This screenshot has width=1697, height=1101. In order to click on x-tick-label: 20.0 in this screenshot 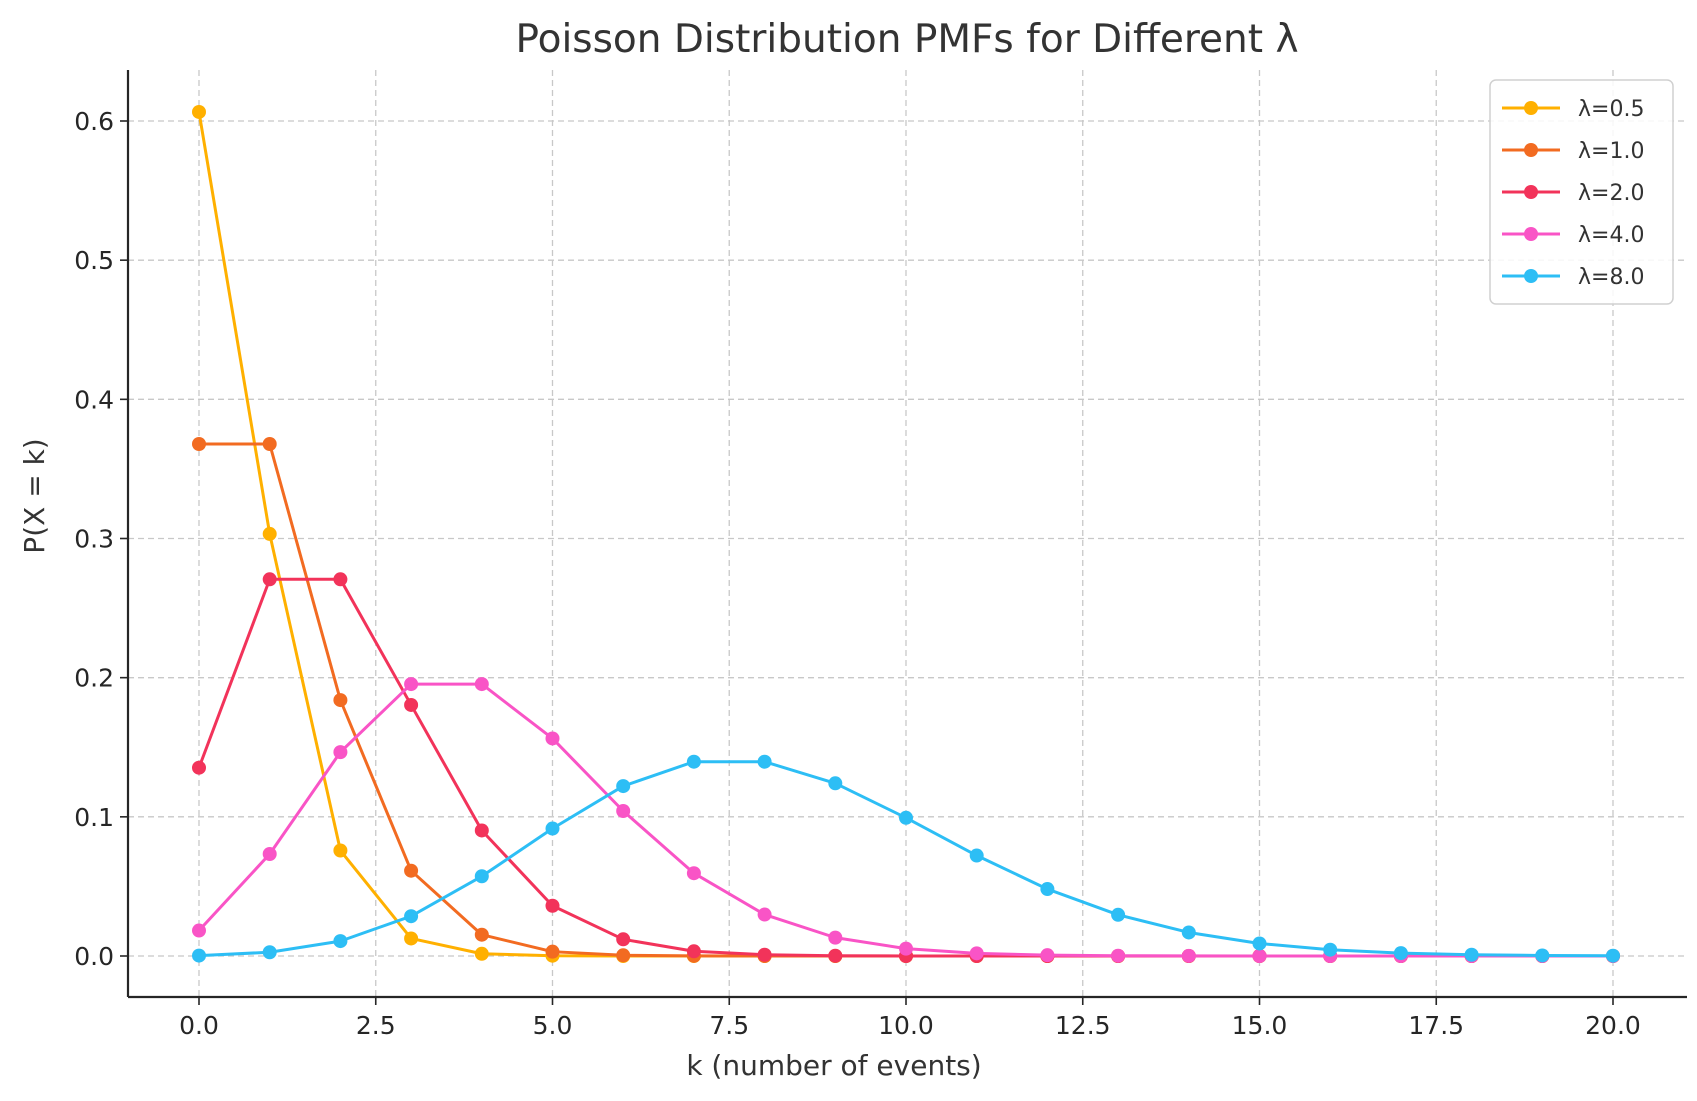, I will do `click(1613, 1025)`.